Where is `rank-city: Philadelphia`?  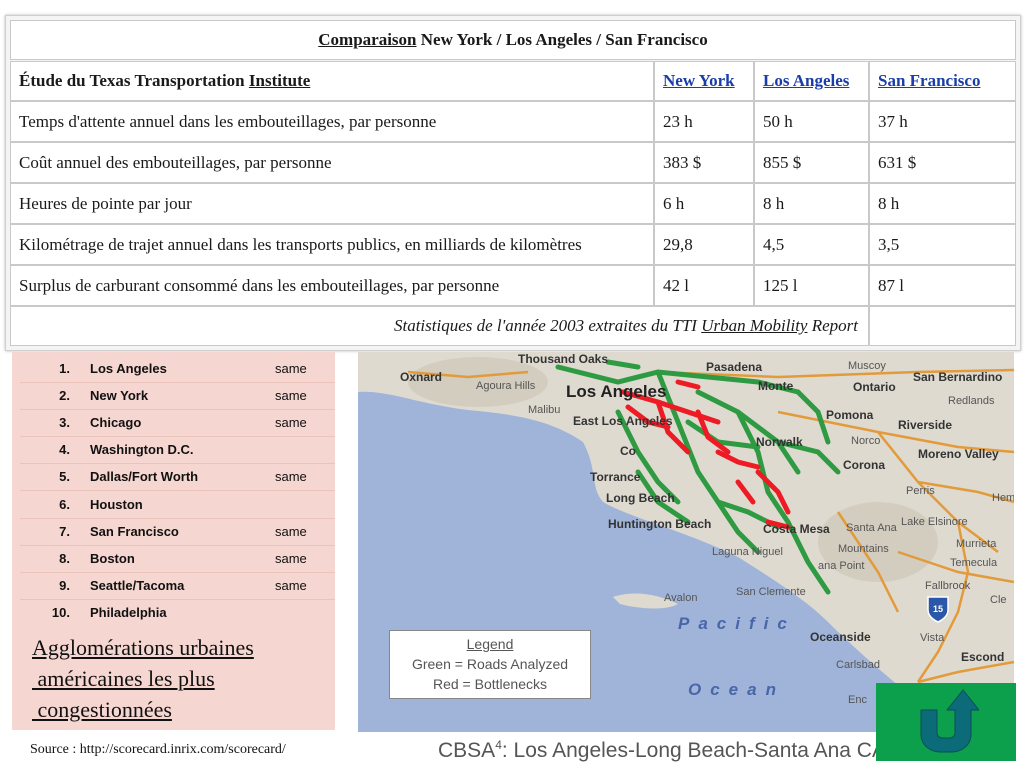
rank-city: Philadelphia is located at coordinates (128, 612).